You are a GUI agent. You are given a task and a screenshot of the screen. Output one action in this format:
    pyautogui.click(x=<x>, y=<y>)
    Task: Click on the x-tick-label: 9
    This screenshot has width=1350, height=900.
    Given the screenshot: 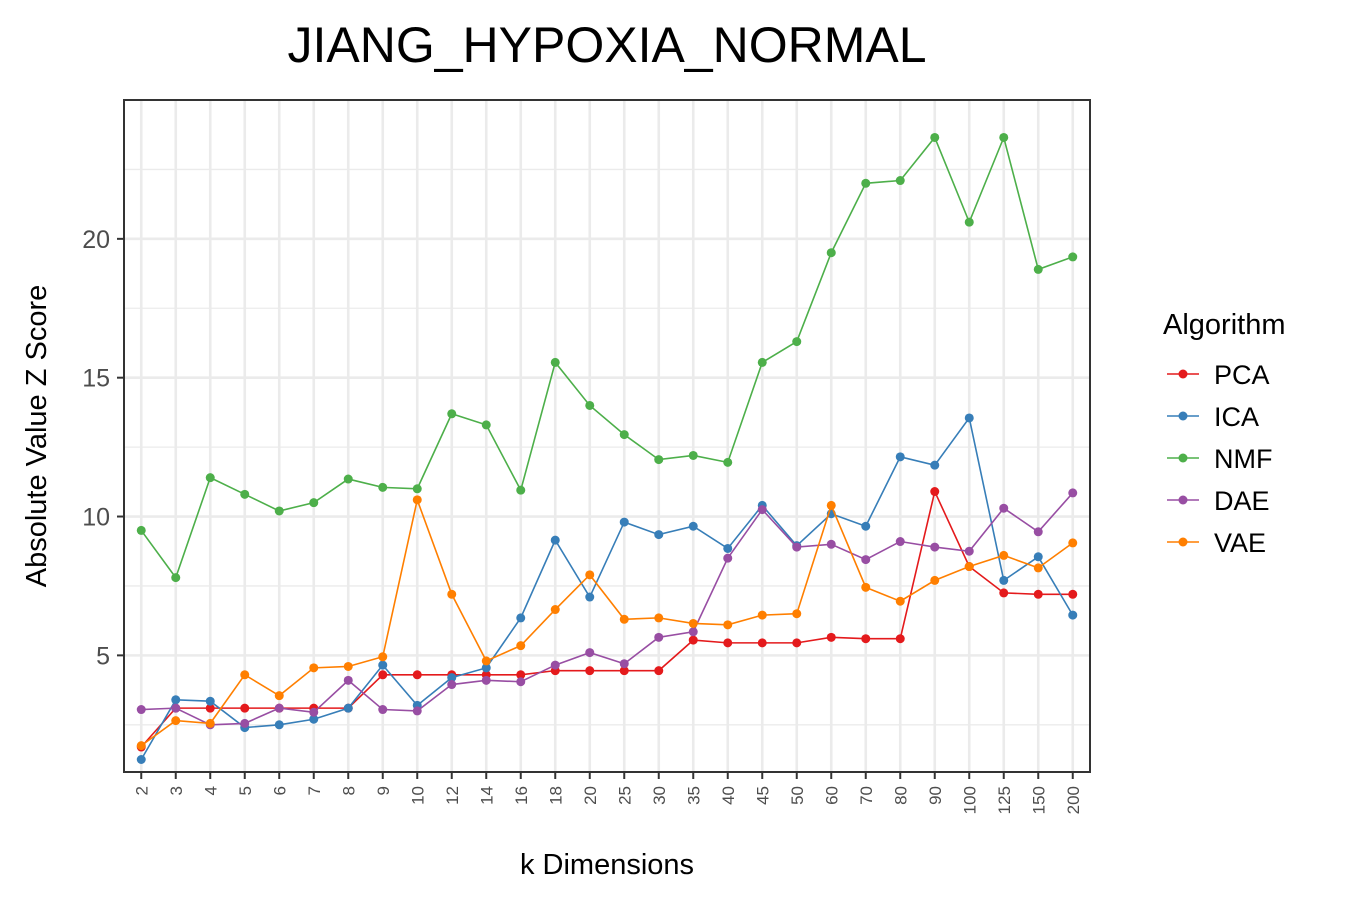 What is the action you would take?
    pyautogui.click(x=383, y=790)
    